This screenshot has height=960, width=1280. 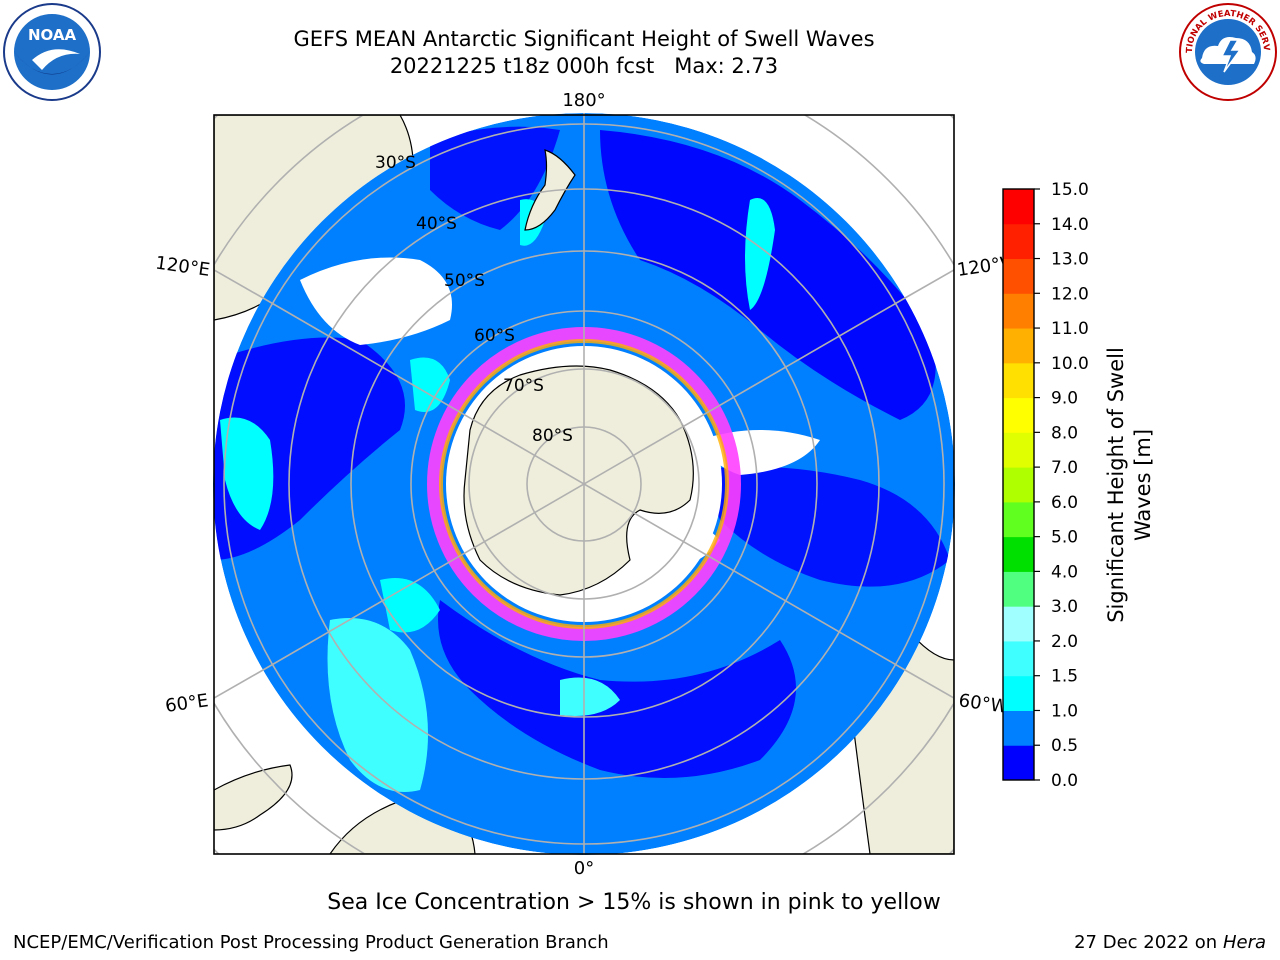 I want to click on colorbar-tick-label: 2.0, so click(x=1064, y=642).